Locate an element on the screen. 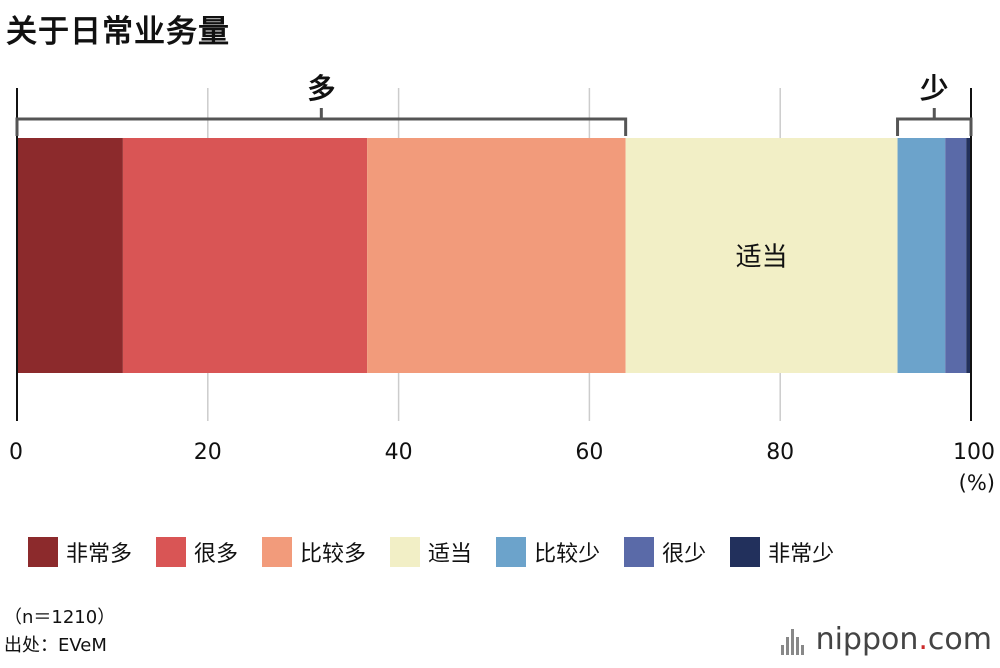 Image resolution: width=1000 pixels, height=668 pixels. tick-label-80: 80 is located at coordinates (780, 452).